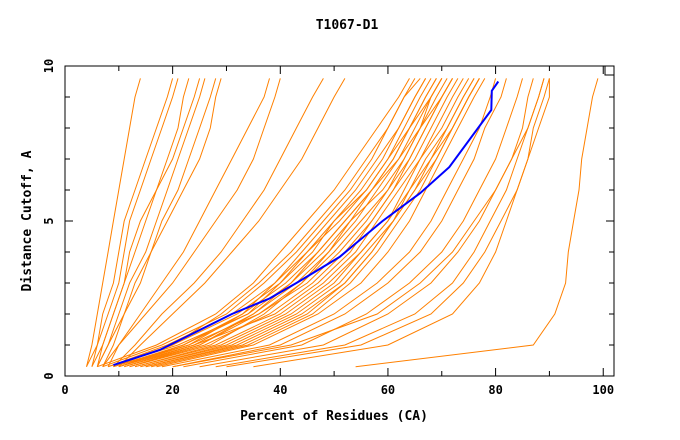 The image size is (680, 440). Describe the element at coordinates (347, 25) in the screenshot. I see `chart-title: T1067-D1` at that location.